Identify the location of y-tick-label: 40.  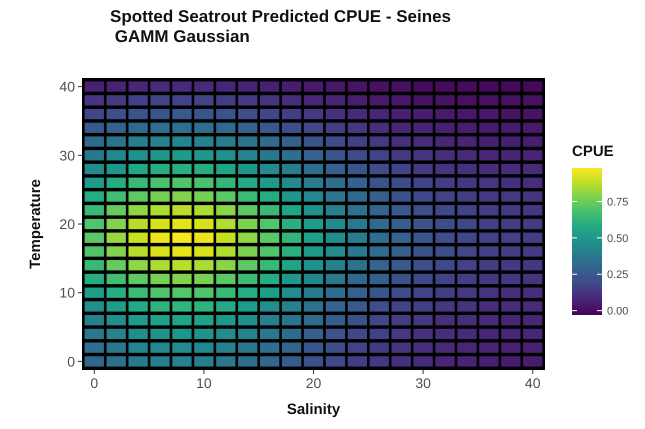
(67, 86).